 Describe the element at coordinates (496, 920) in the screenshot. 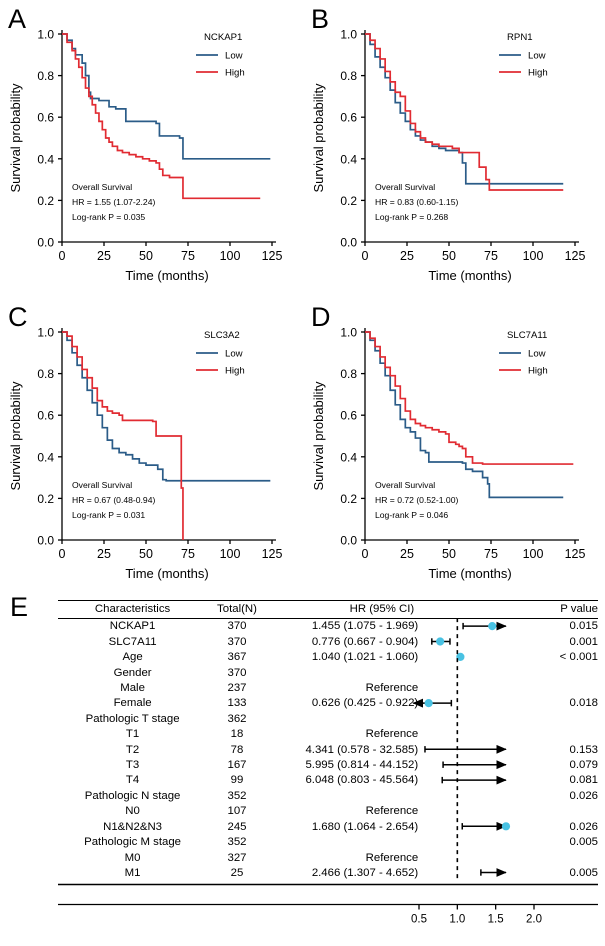

I see `svg-text: 1.5` at that location.